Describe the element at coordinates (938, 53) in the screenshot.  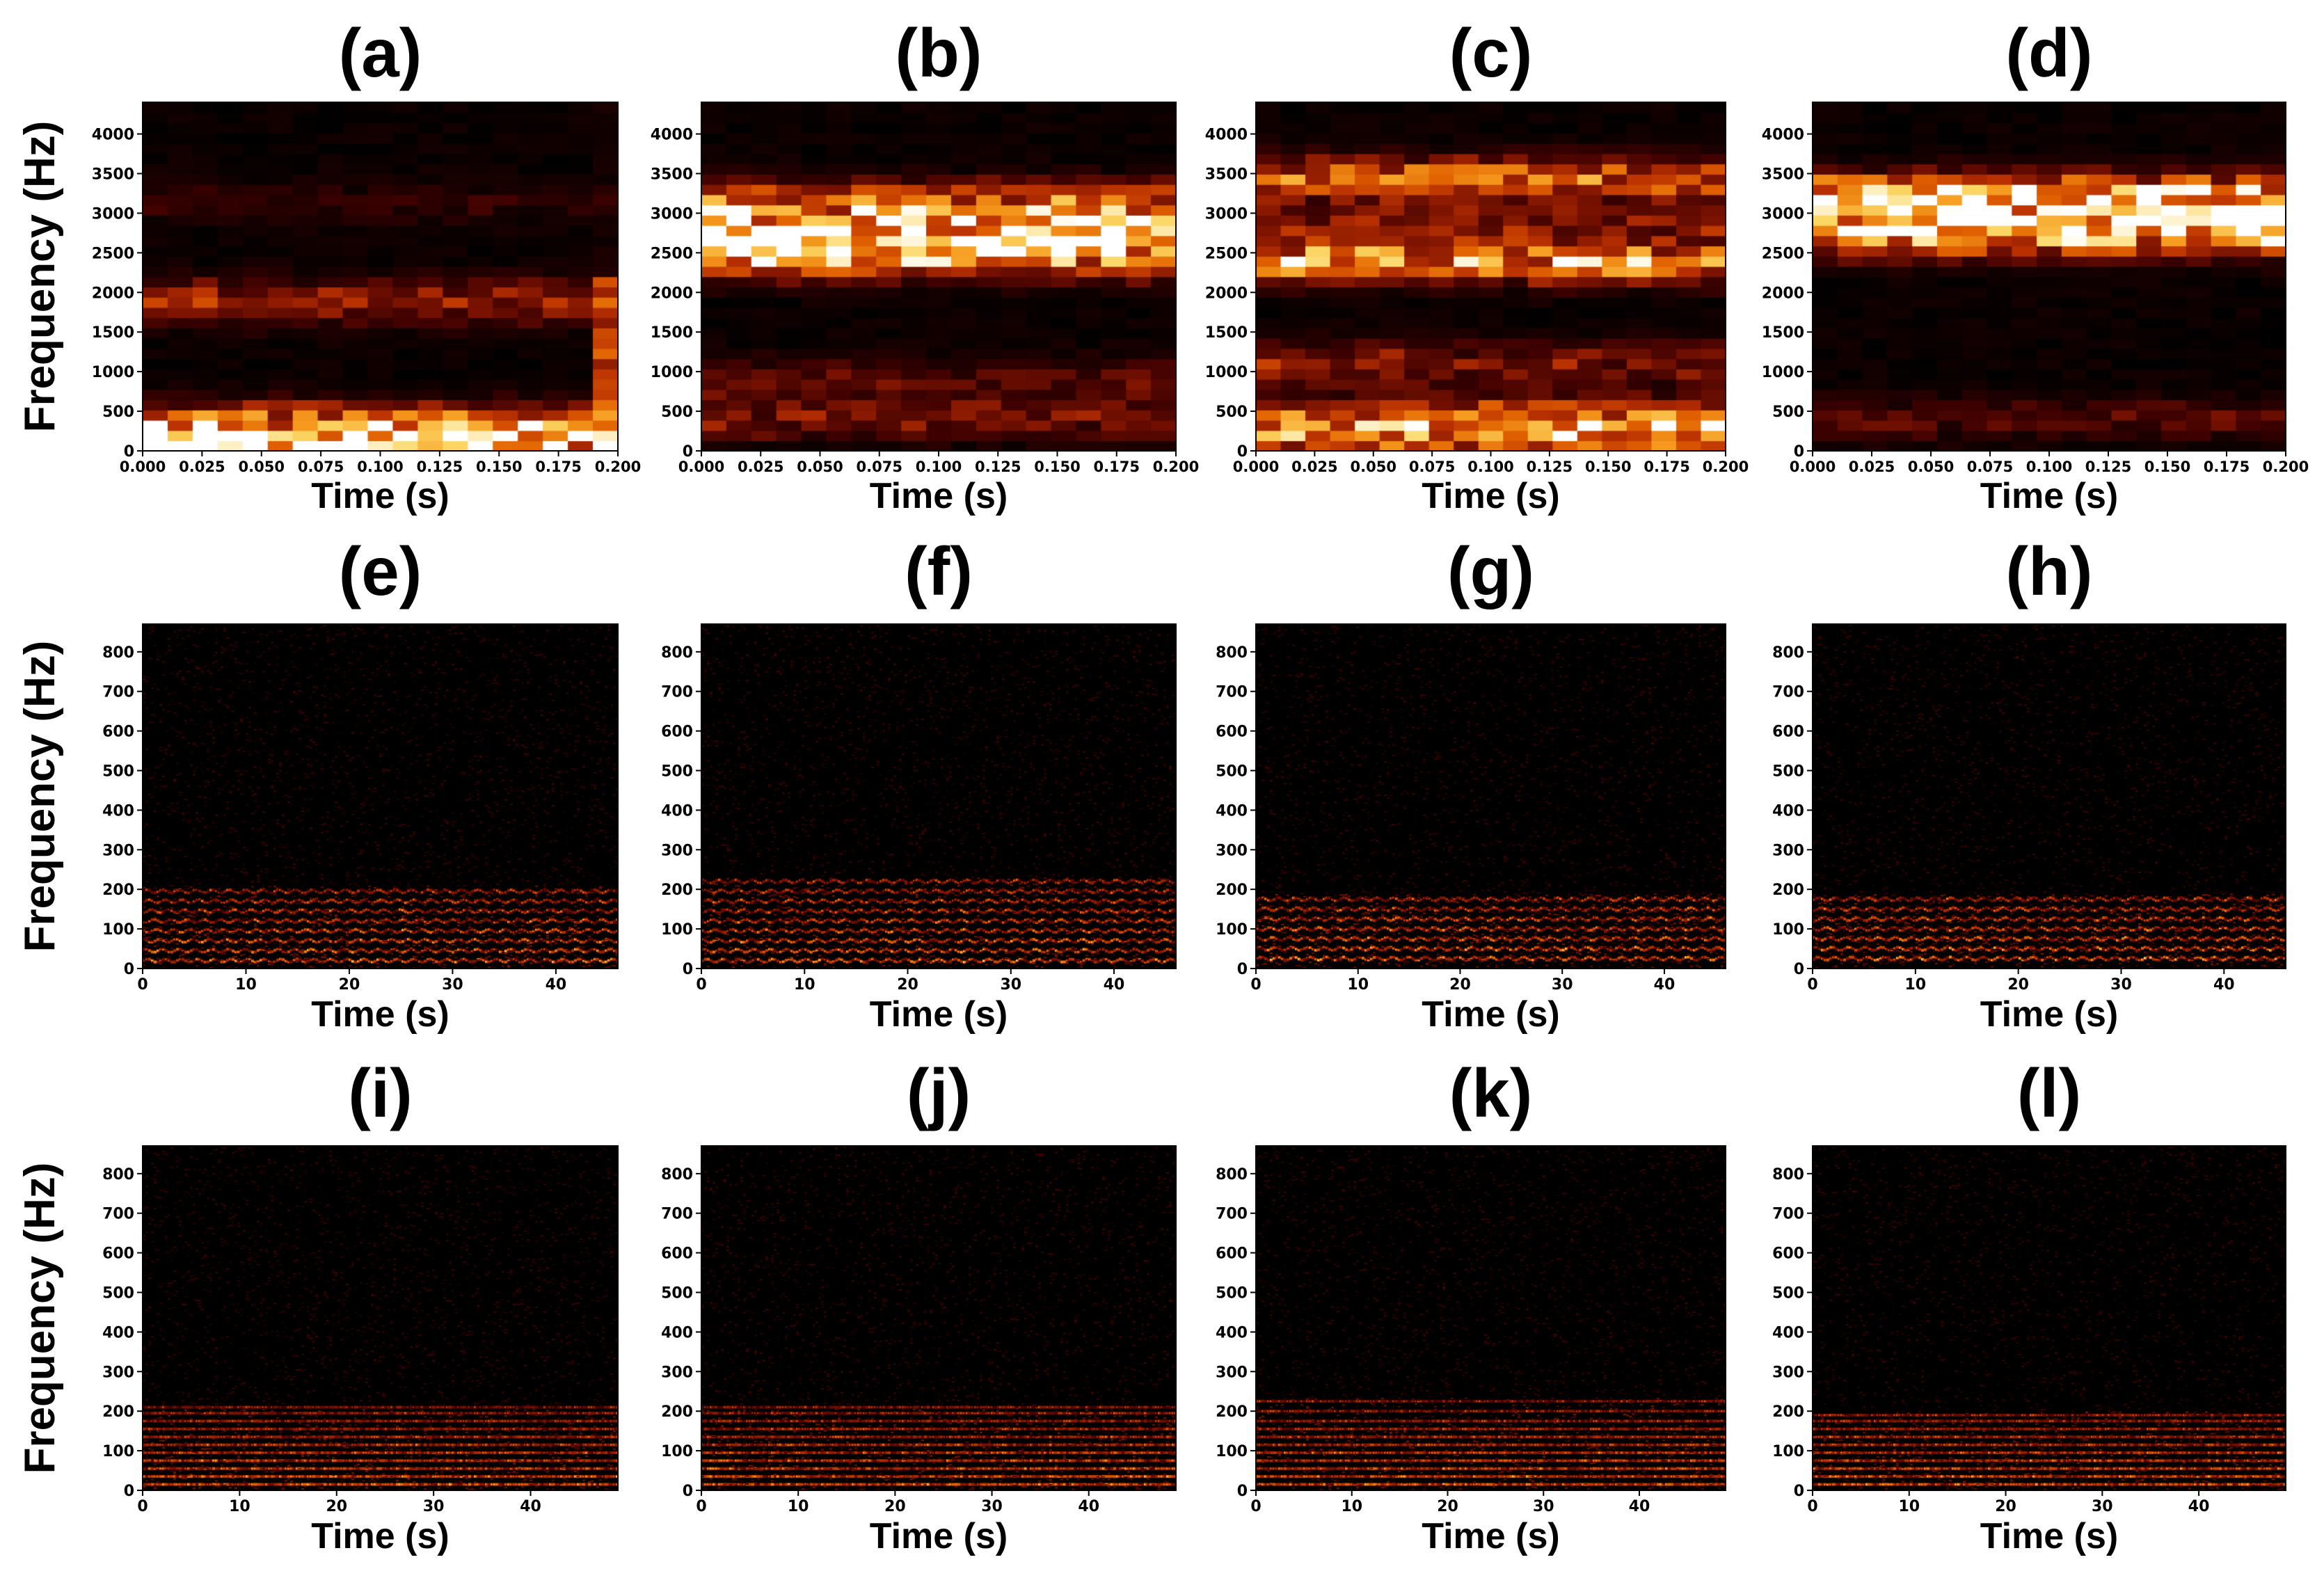
I see `panel-title: (b)` at that location.